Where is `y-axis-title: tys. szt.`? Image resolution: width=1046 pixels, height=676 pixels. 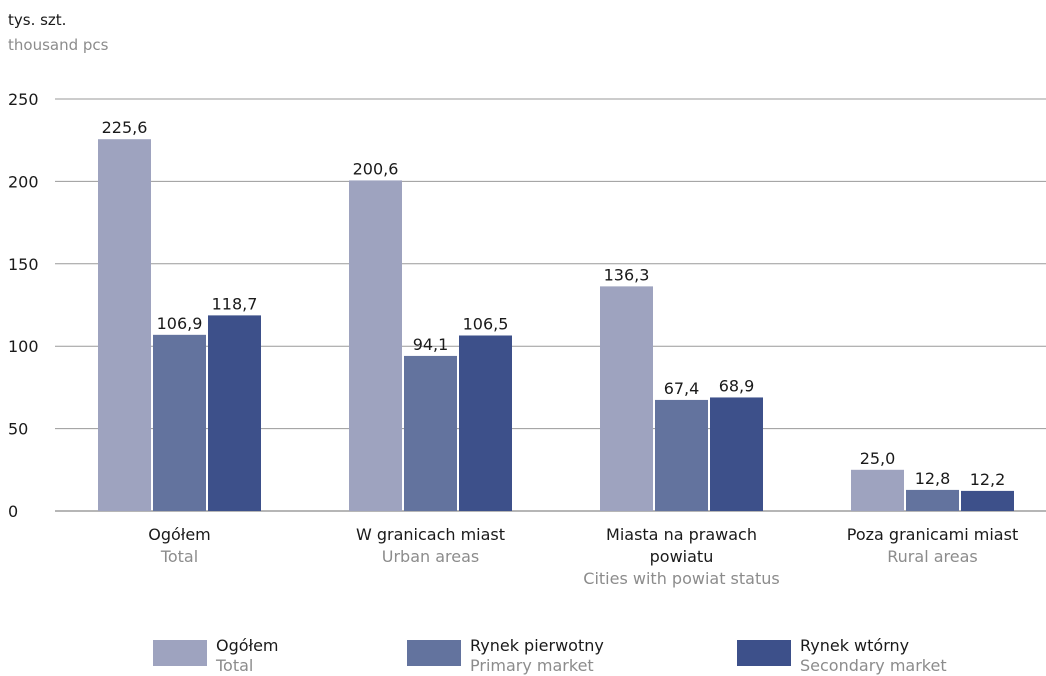 y-axis-title: tys. szt. is located at coordinates (37, 20).